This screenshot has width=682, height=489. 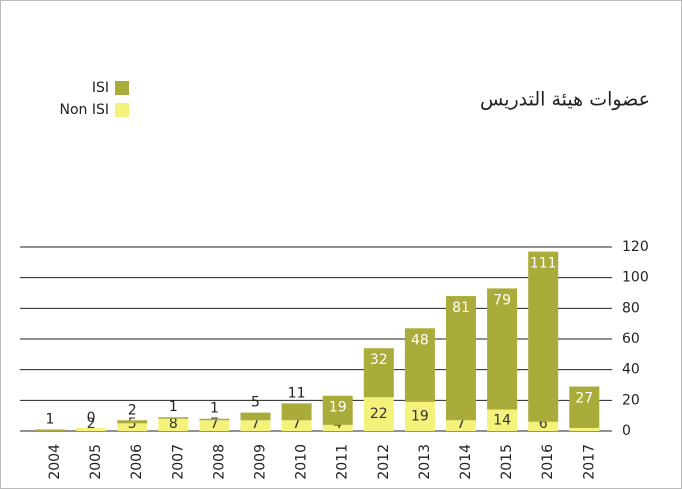 What do you see at coordinates (261, 462) in the screenshot?
I see `x-tick-label: 2009` at bounding box center [261, 462].